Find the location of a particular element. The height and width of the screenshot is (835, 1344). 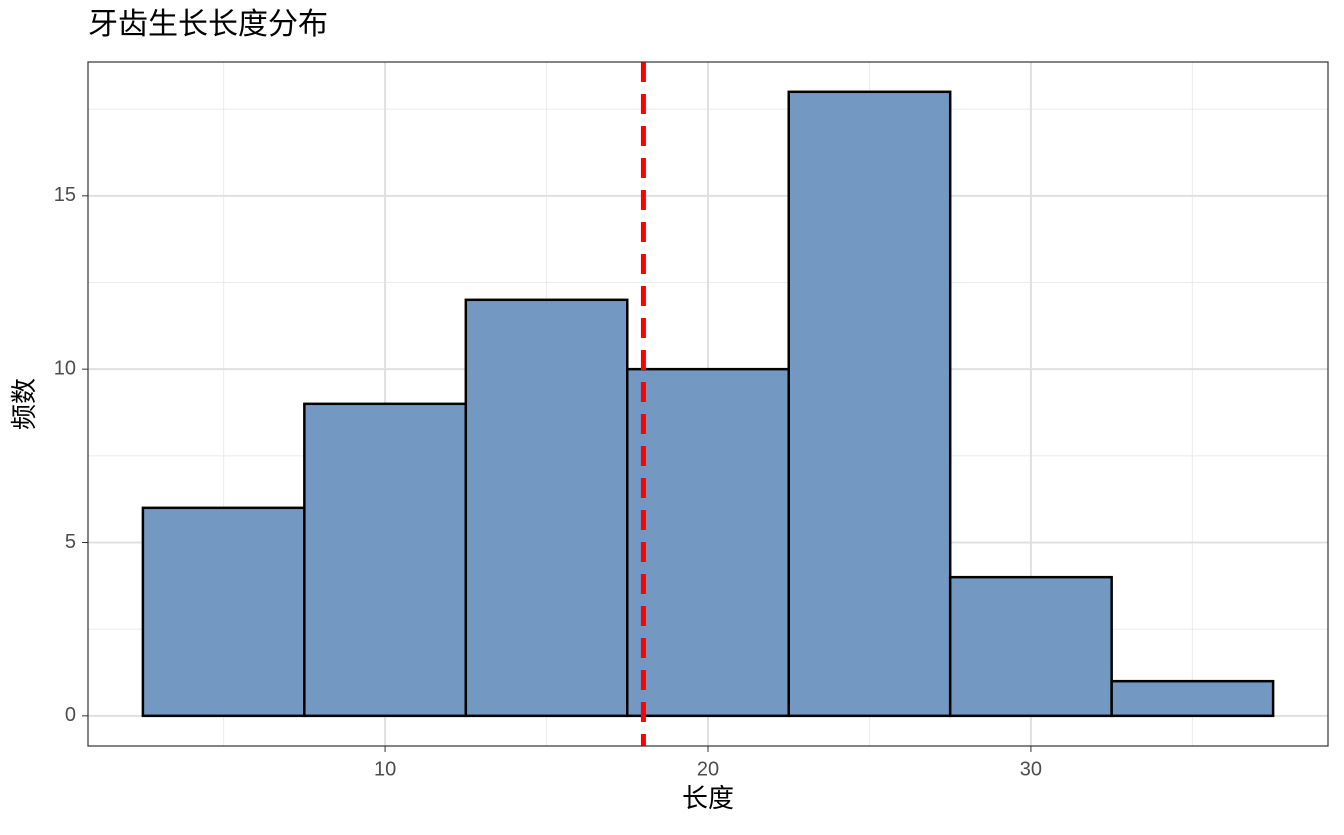

x-tick-label: 20 is located at coordinates (708, 769).